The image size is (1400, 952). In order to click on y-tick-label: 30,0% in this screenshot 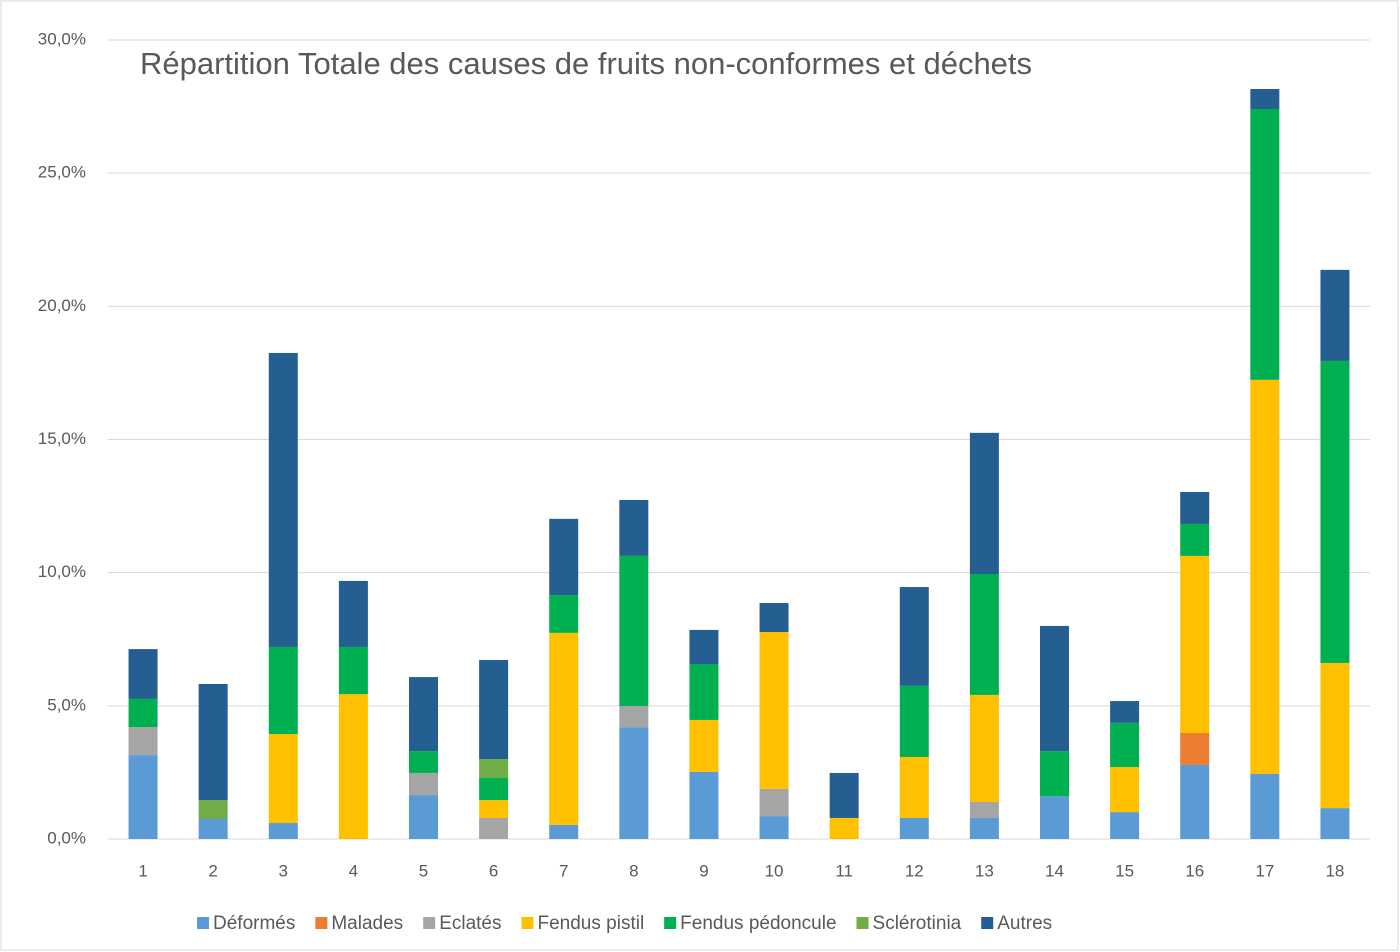, I will do `click(62, 38)`.